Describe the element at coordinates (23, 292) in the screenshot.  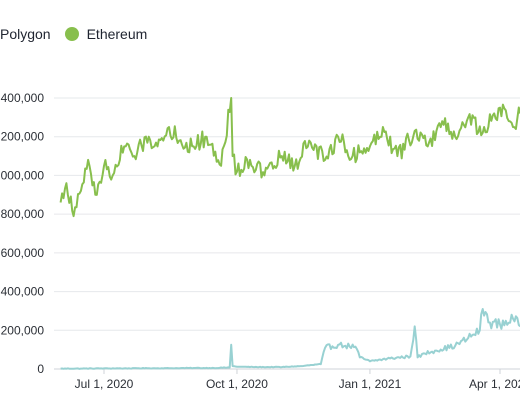
I see `y-tick-label: 400,000` at that location.